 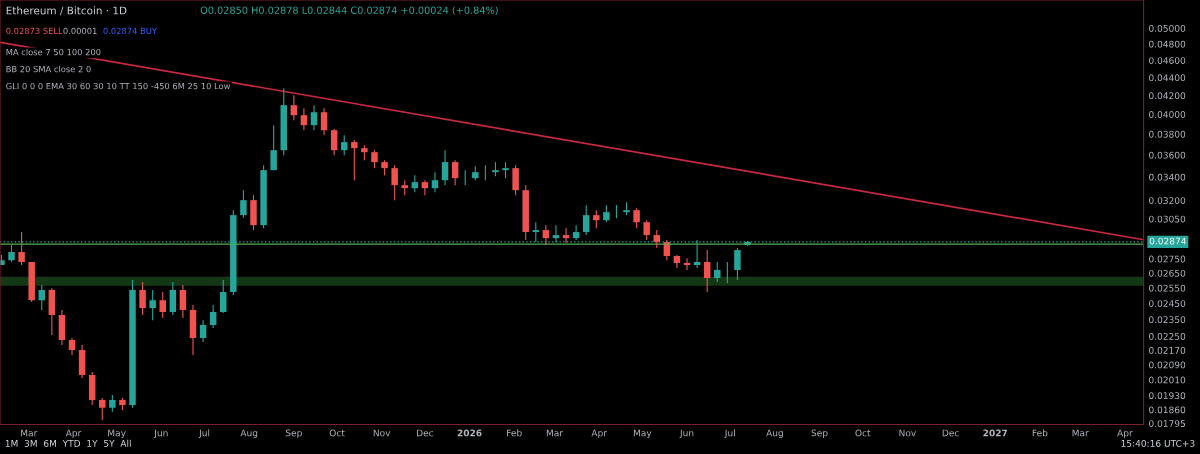 I want to click on y-tick-label: 0.02090, so click(x=1167, y=365).